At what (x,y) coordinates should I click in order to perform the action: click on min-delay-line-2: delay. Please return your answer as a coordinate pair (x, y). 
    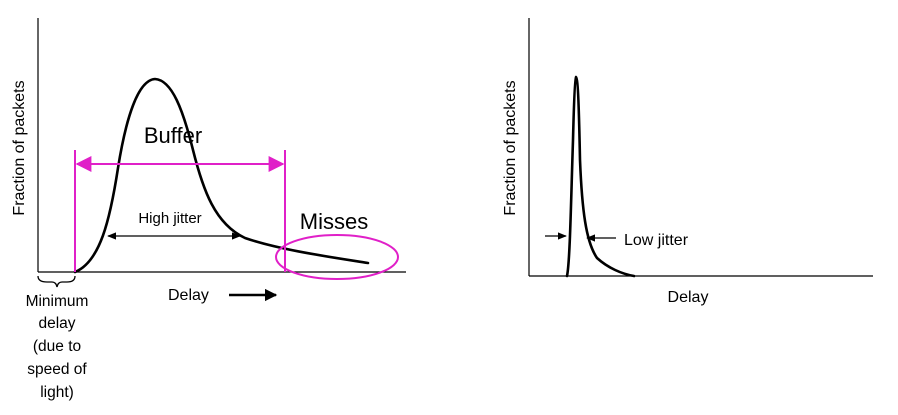
    Looking at the image, I should click on (56, 323).